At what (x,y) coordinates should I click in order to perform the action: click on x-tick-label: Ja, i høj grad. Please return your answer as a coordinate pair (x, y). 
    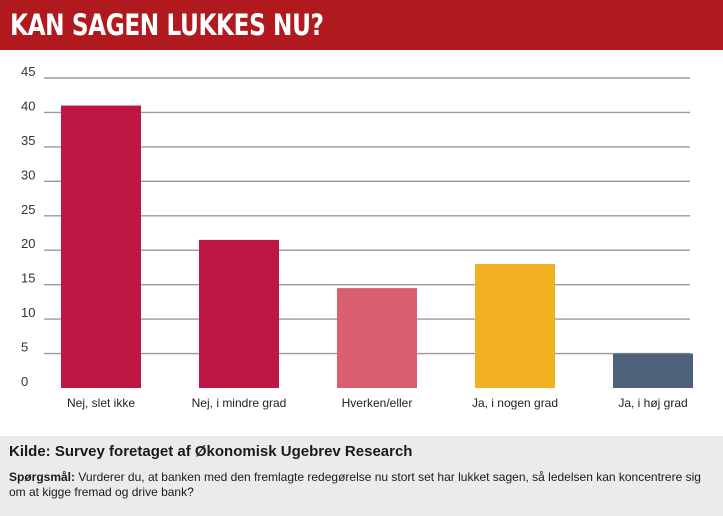
    Looking at the image, I should click on (652, 403).